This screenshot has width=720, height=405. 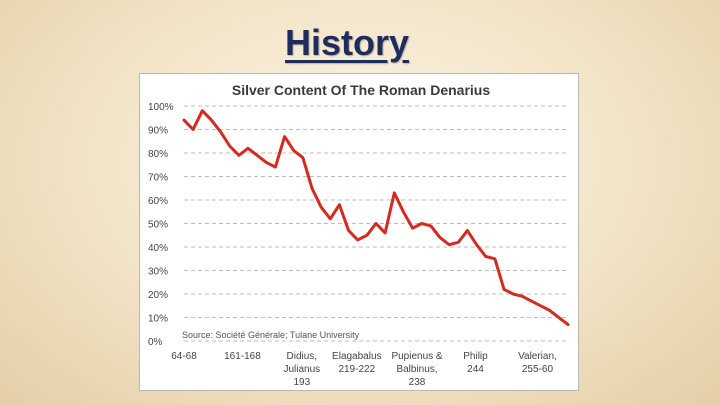 I want to click on x-tick-label-line: Philip, so click(x=475, y=356).